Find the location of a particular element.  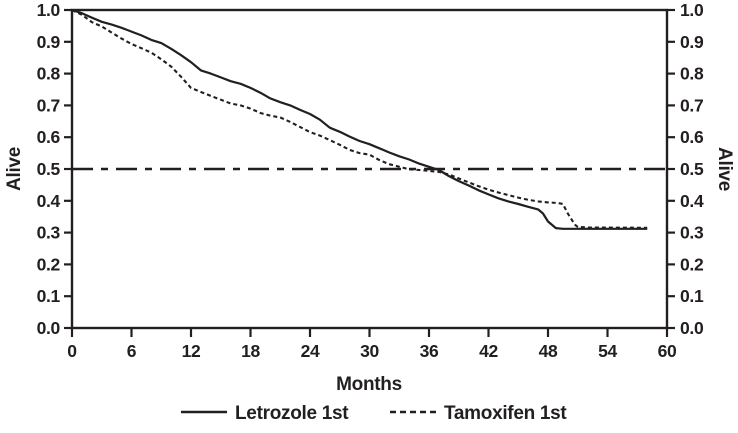

legend-label-tamoxifen: Tamoxifen 1st is located at coordinates (505, 413).